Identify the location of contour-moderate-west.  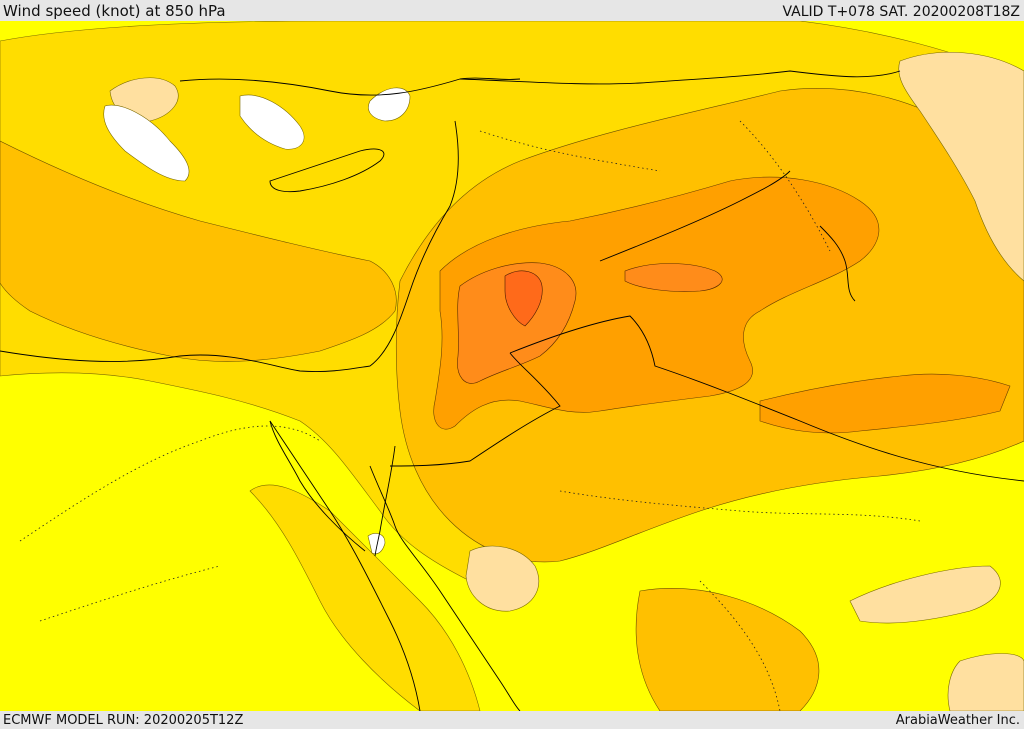
(198, 251).